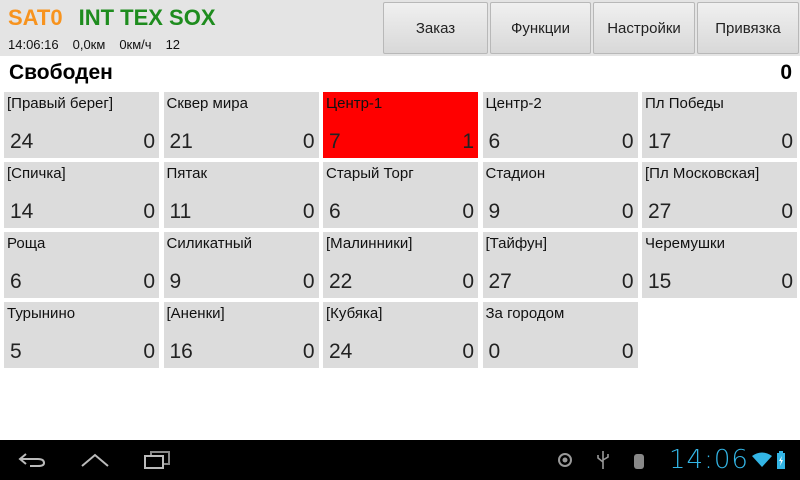 The height and width of the screenshot is (480, 800). What do you see at coordinates (560, 195) in the screenshot?
I see `zone-cell: Стадион 9 0` at bounding box center [560, 195].